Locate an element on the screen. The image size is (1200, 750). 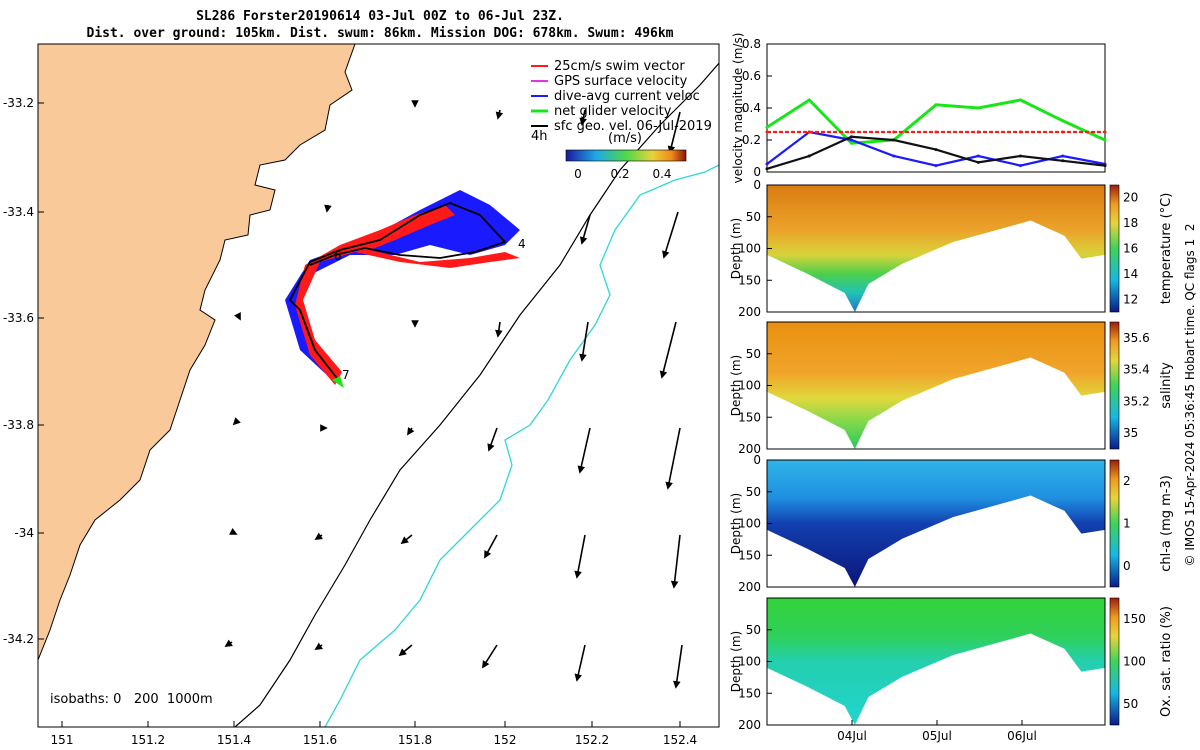
legend-colorbar-tick-1: 0.2 is located at coordinates (619, 174).